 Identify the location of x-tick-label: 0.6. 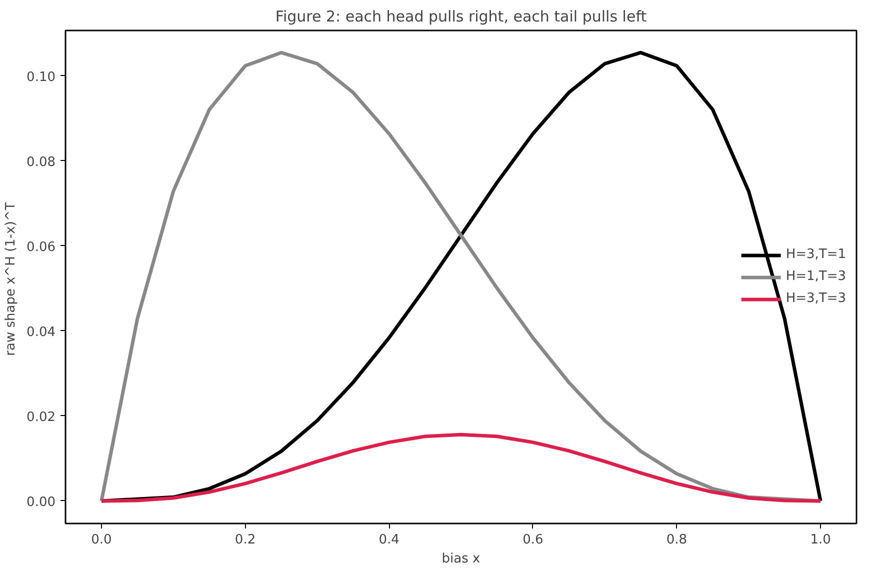
(533, 540).